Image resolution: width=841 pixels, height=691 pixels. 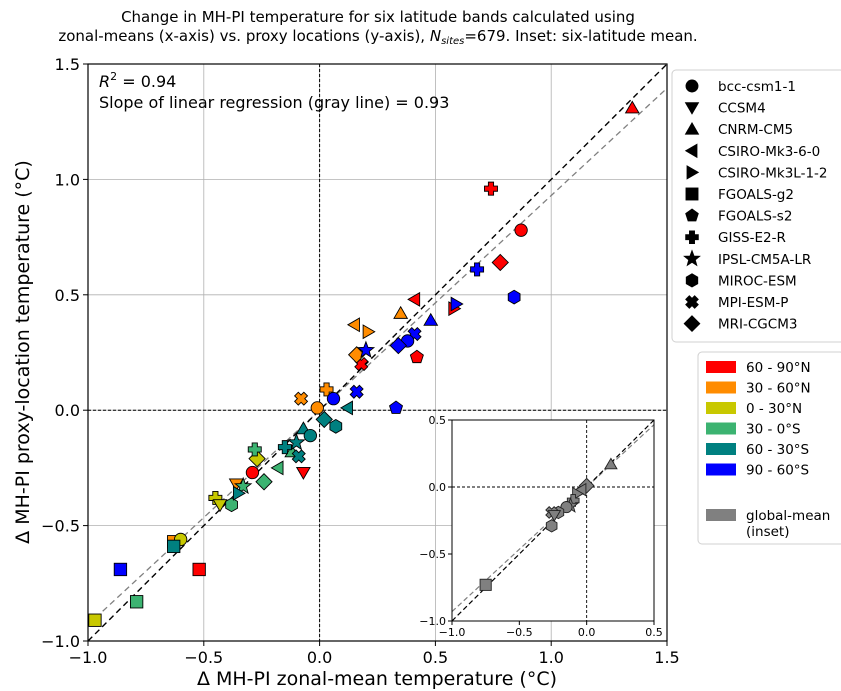 I want to click on legend-model-label: GISS-E2-R, so click(x=752, y=238).